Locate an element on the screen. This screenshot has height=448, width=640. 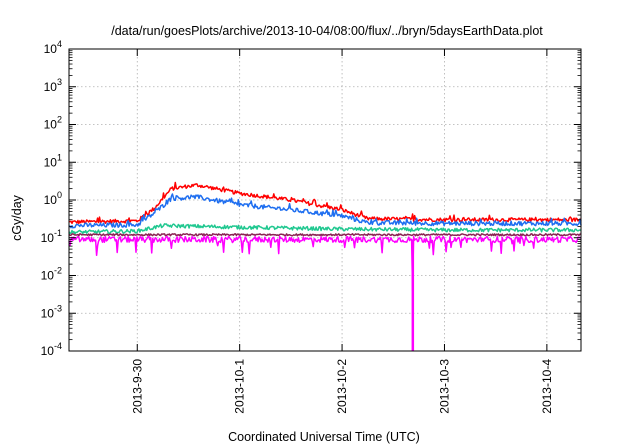
y-tick-label: 10⁻¹ is located at coordinates (51, 236).